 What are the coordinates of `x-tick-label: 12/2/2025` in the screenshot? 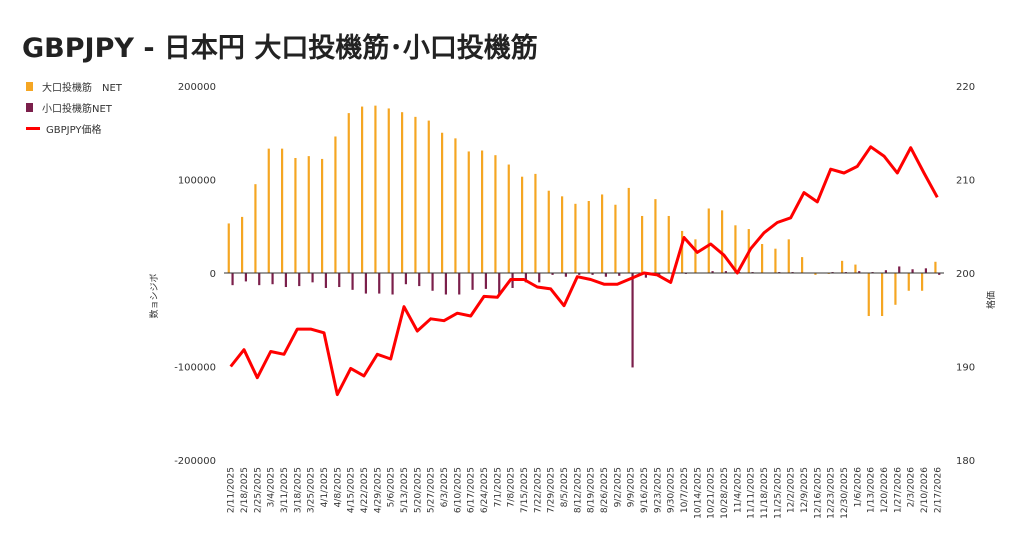 It's located at (792, 490).